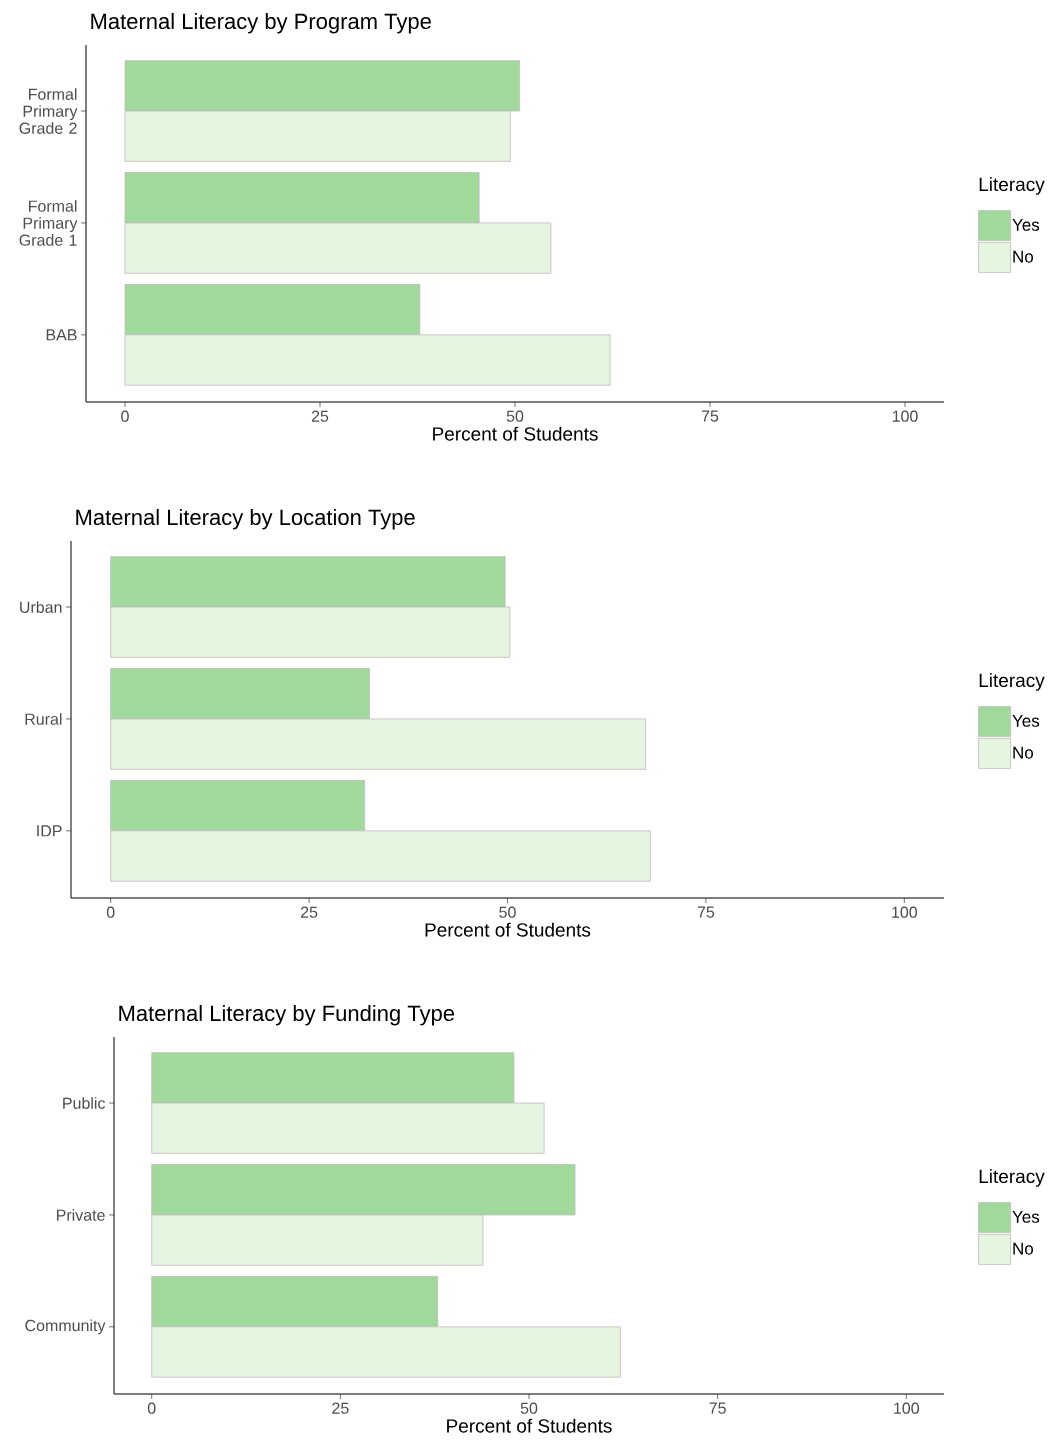  What do you see at coordinates (287, 1015) in the screenshot?
I see `chart-title: Maternal Literacy by Funding Type` at bounding box center [287, 1015].